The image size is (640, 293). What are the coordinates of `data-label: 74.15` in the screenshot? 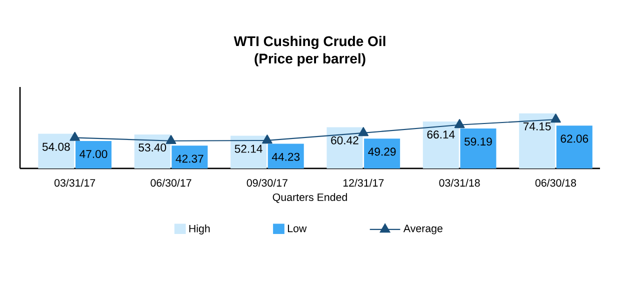 It's located at (537, 126).